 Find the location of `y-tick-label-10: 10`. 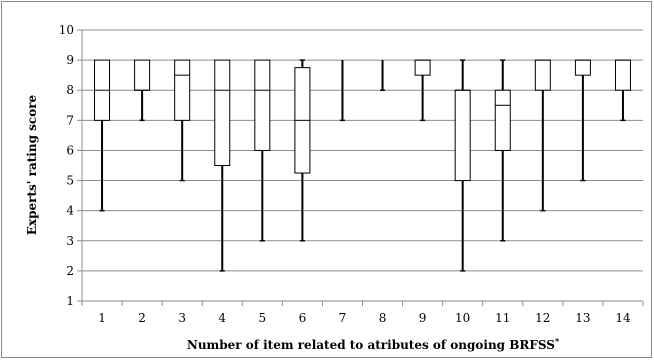

y-tick-label-10: 10 is located at coordinates (66, 30).